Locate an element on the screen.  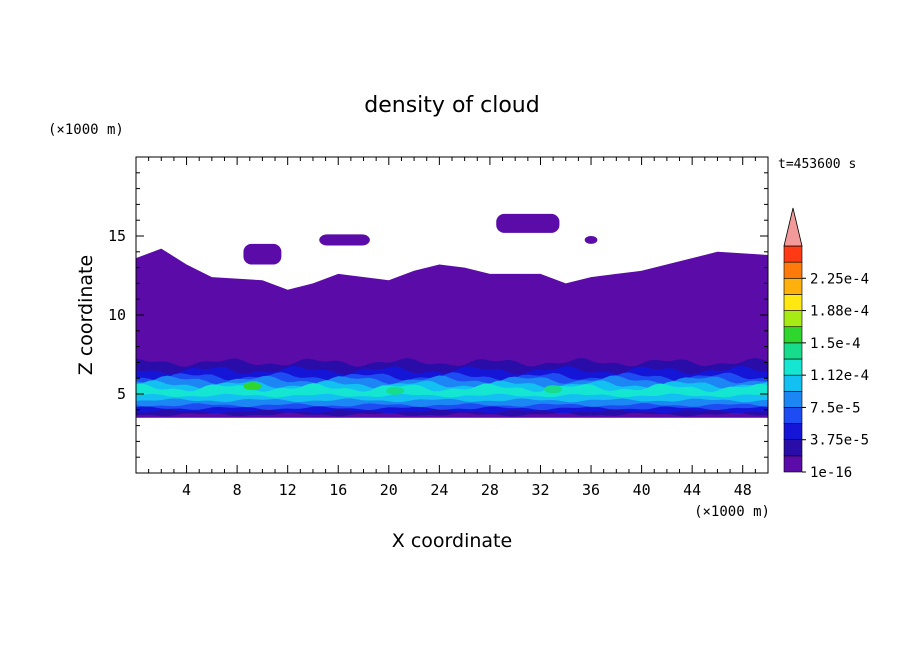
colorbar-label: 1e-16 is located at coordinates (831, 473).